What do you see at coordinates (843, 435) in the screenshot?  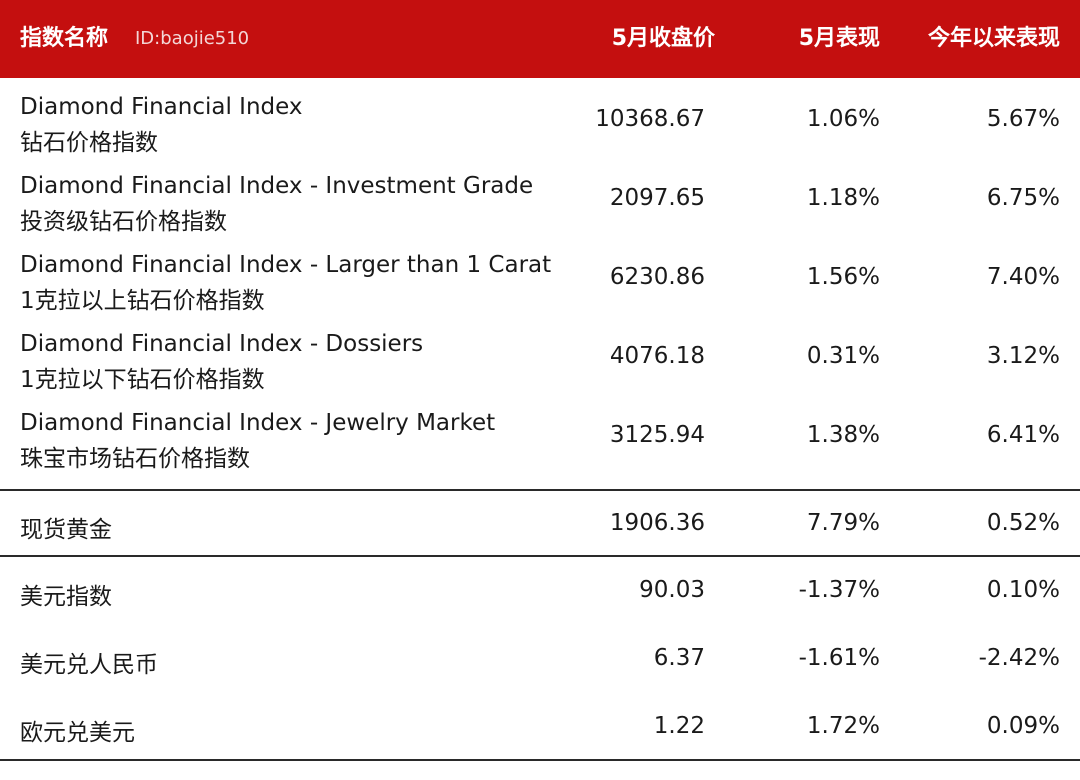 I see `may-value: 1.38%` at bounding box center [843, 435].